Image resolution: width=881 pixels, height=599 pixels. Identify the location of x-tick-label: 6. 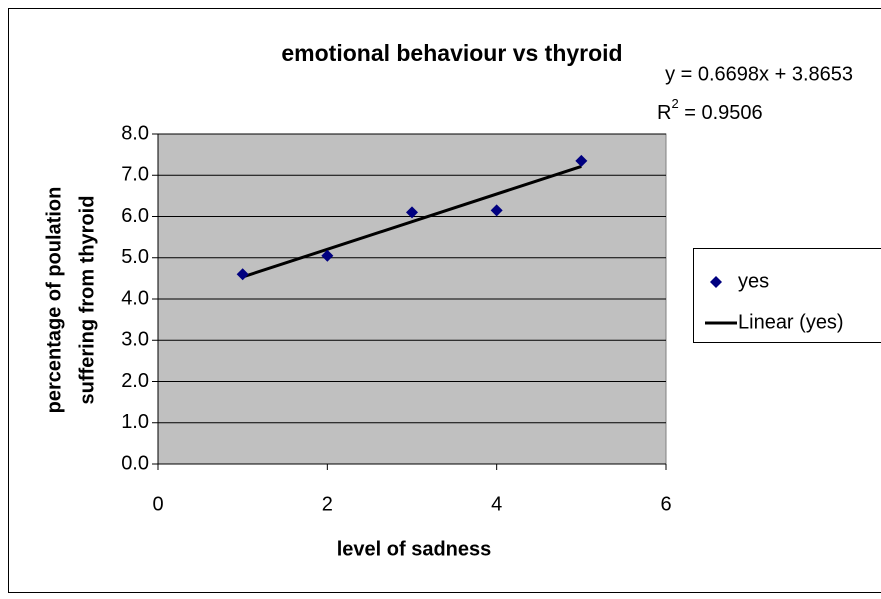
(665, 504).